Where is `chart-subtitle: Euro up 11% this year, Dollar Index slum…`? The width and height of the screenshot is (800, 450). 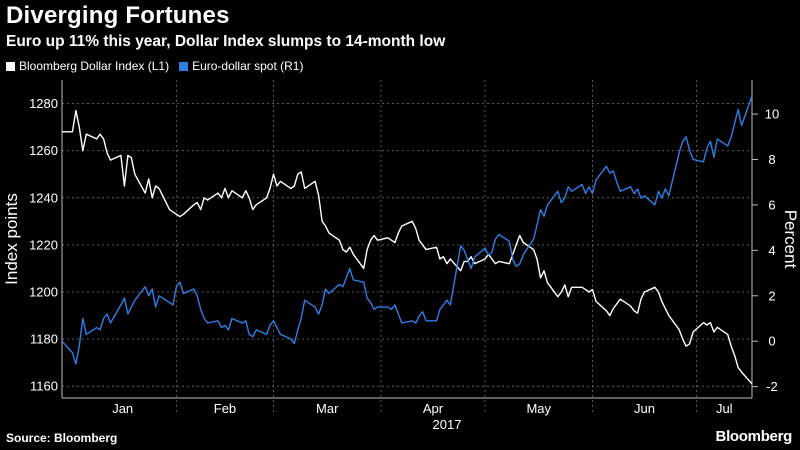 chart-subtitle: Euro up 11% this year, Dollar Index slum… is located at coordinates (226, 41).